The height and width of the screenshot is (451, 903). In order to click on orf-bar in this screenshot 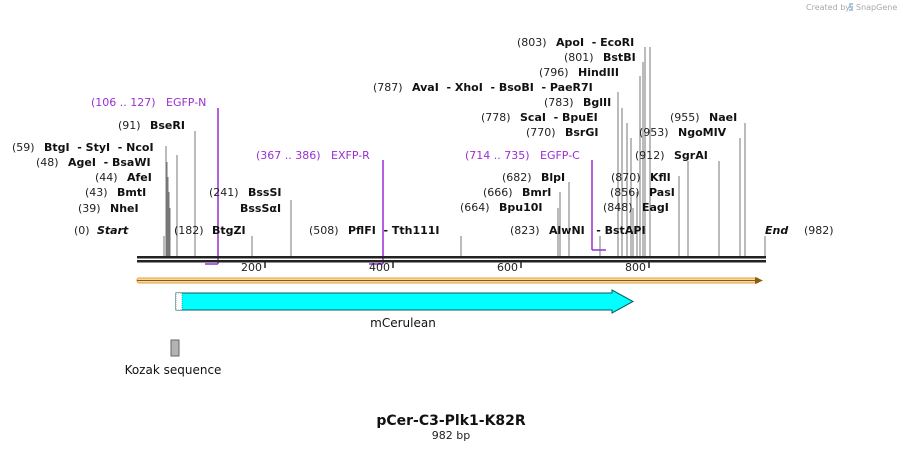, I will do `click(449, 280)`.